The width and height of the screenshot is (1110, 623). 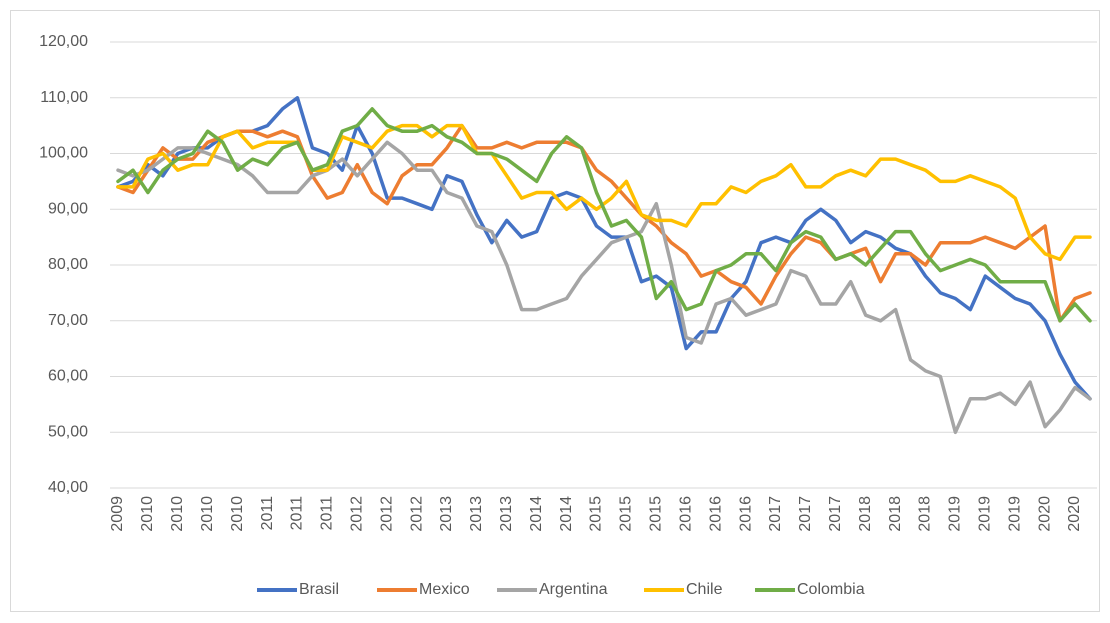 I want to click on legend-label: Mexico, so click(x=444, y=589).